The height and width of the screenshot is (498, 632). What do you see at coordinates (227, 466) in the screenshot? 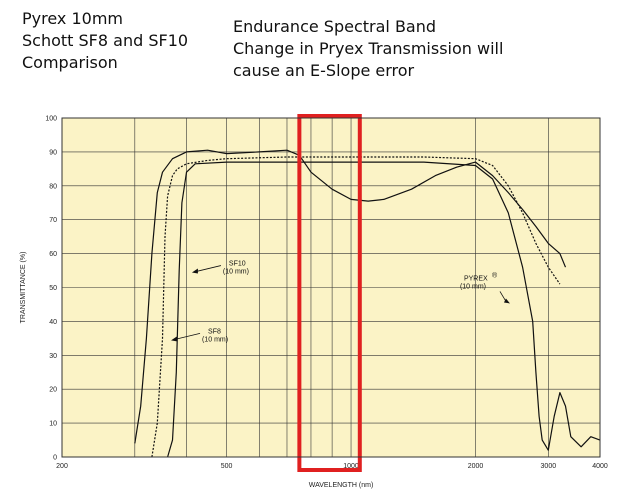
I see `x-tick-label: 500` at bounding box center [227, 466].